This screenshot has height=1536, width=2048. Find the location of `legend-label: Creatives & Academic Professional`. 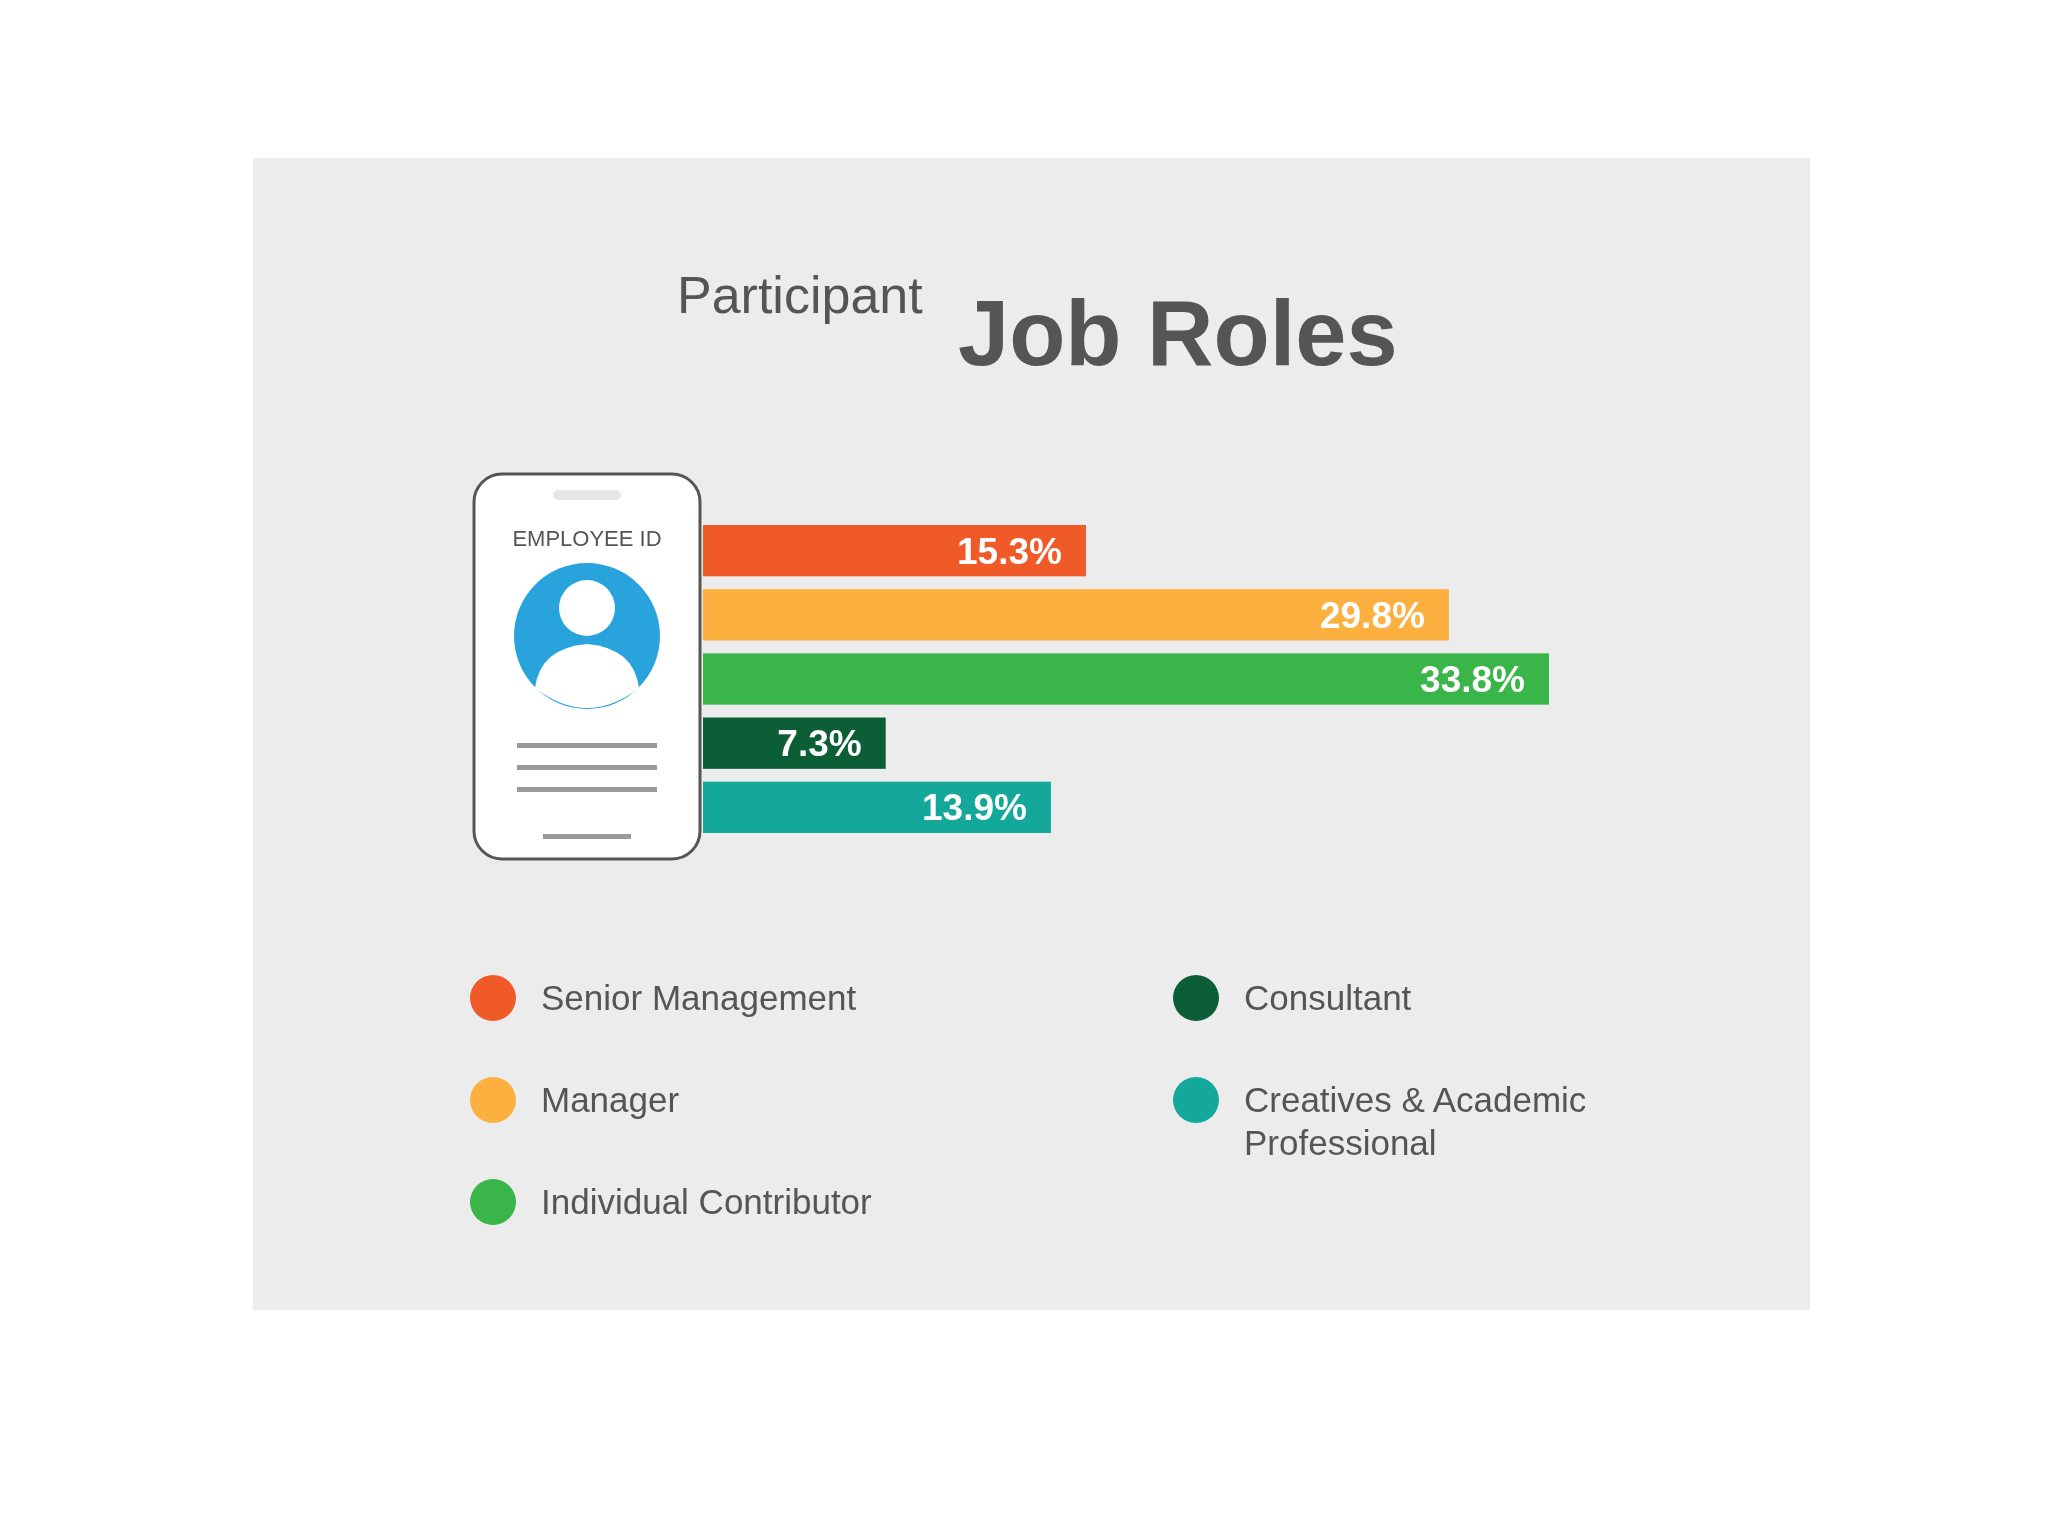

legend-label: Creatives & Academic Professional is located at coordinates (1415, 1121).